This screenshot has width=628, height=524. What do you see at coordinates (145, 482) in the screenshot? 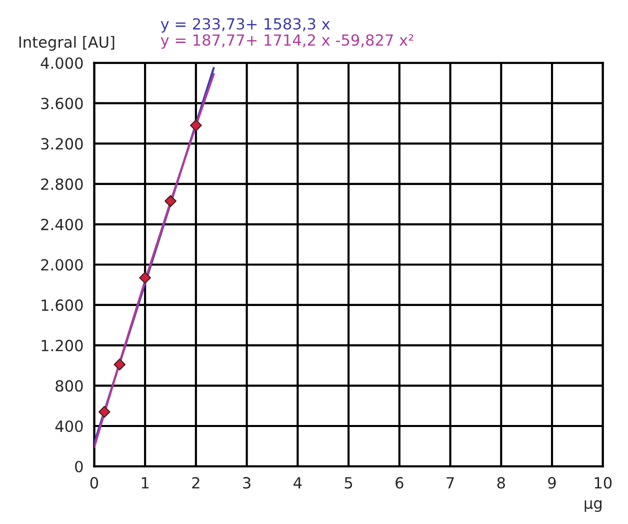
I see `x-tick-label: 1` at bounding box center [145, 482].